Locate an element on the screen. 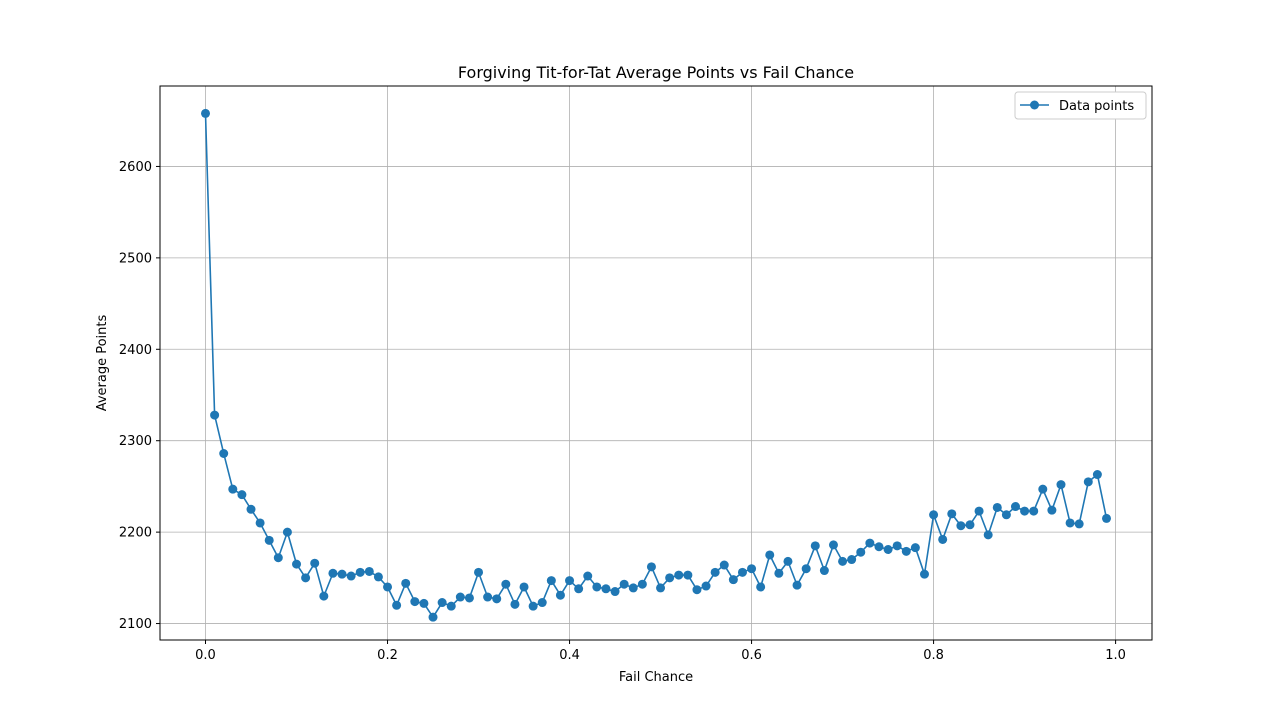 The image size is (1280, 719). y-tick-label: 2600 is located at coordinates (135, 167).